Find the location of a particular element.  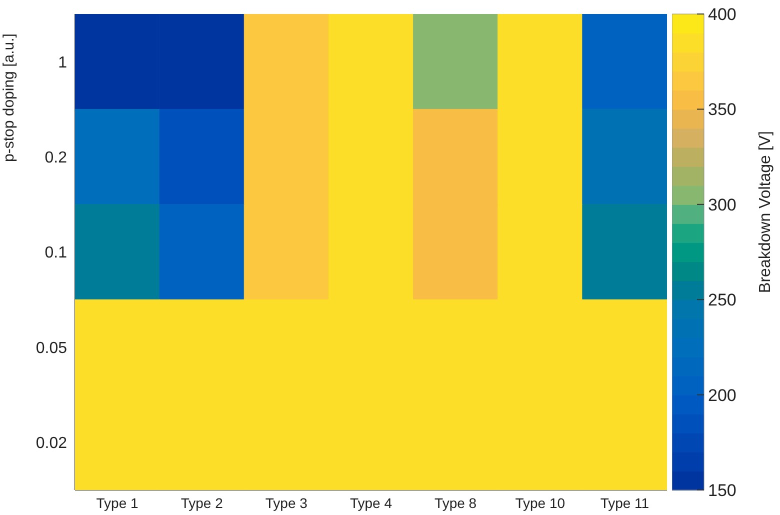

y-tick-label: 0.1 is located at coordinates (56, 253).